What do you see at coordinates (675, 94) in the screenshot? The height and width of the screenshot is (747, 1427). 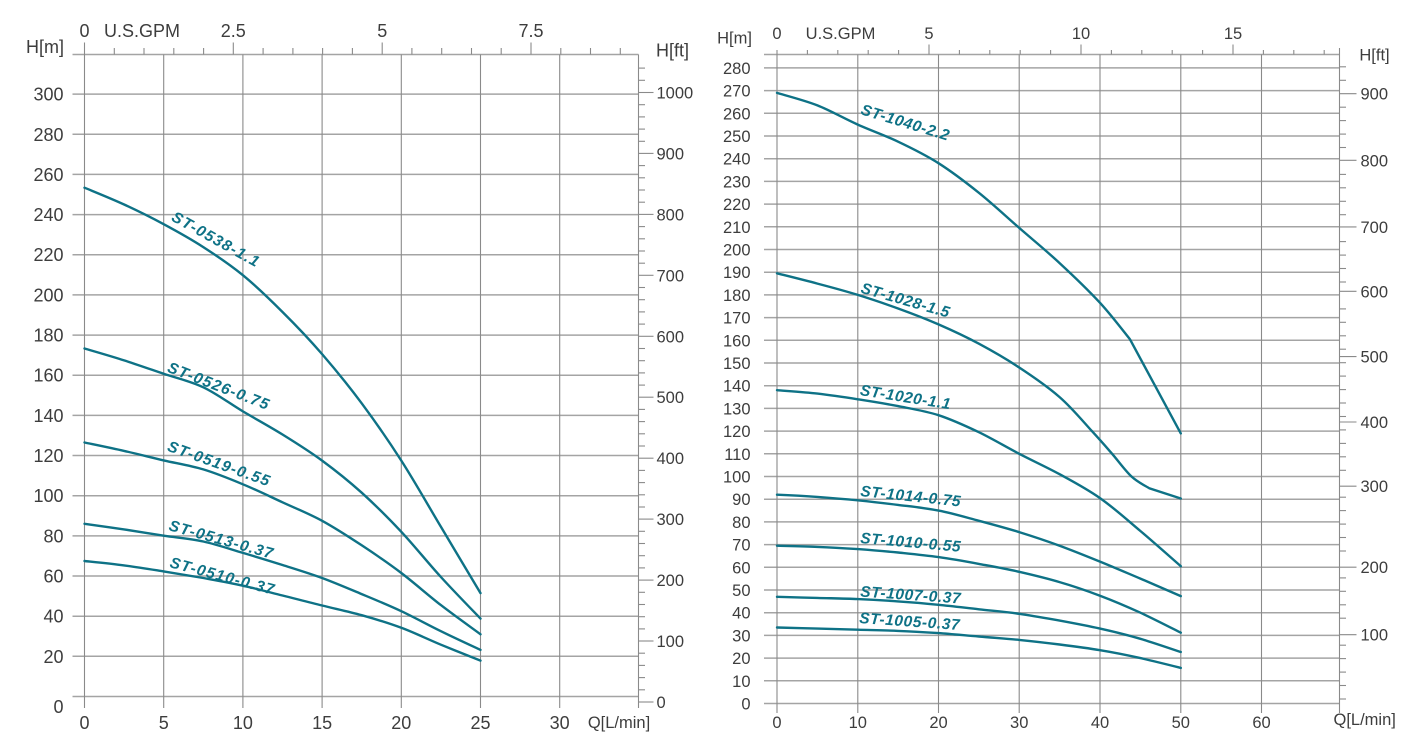 I see `svg-text: 1000` at bounding box center [675, 94].